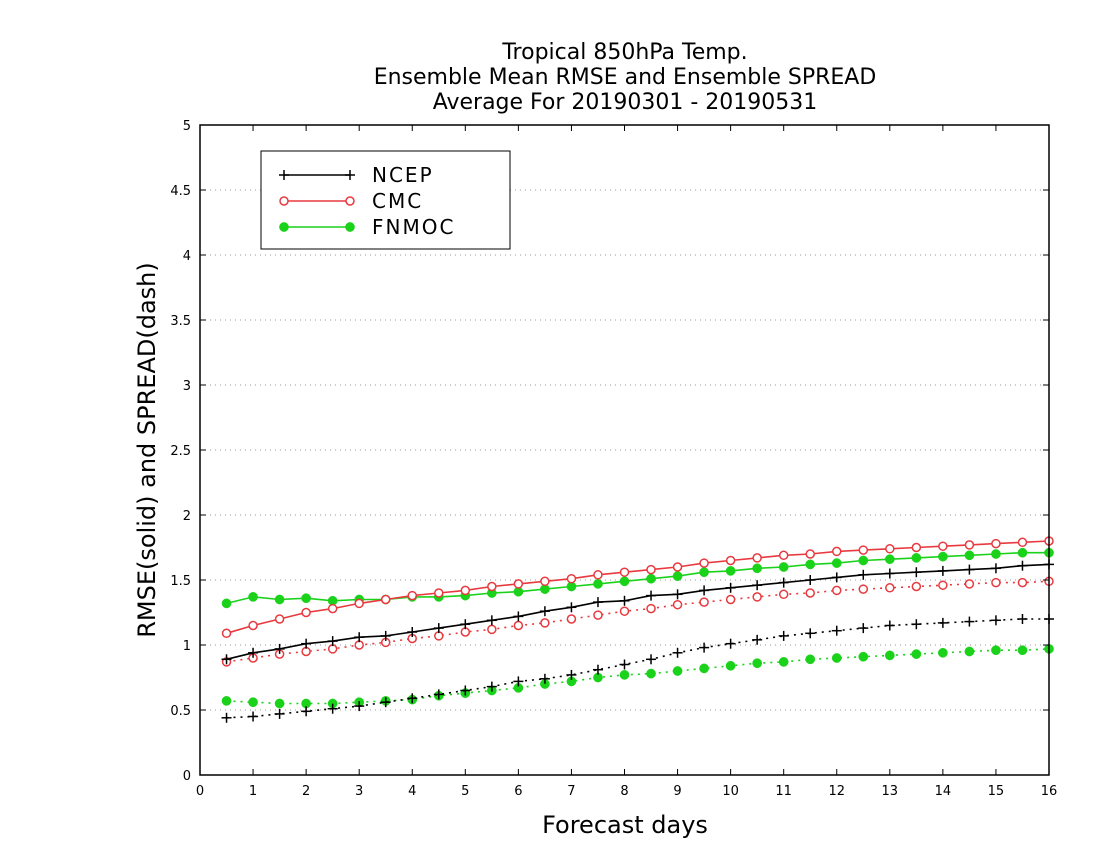 Image resolution: width=1100 pixels, height=850 pixels. What do you see at coordinates (180, 321) in the screenshot?
I see `y-tick-label-7: 3.5` at bounding box center [180, 321].